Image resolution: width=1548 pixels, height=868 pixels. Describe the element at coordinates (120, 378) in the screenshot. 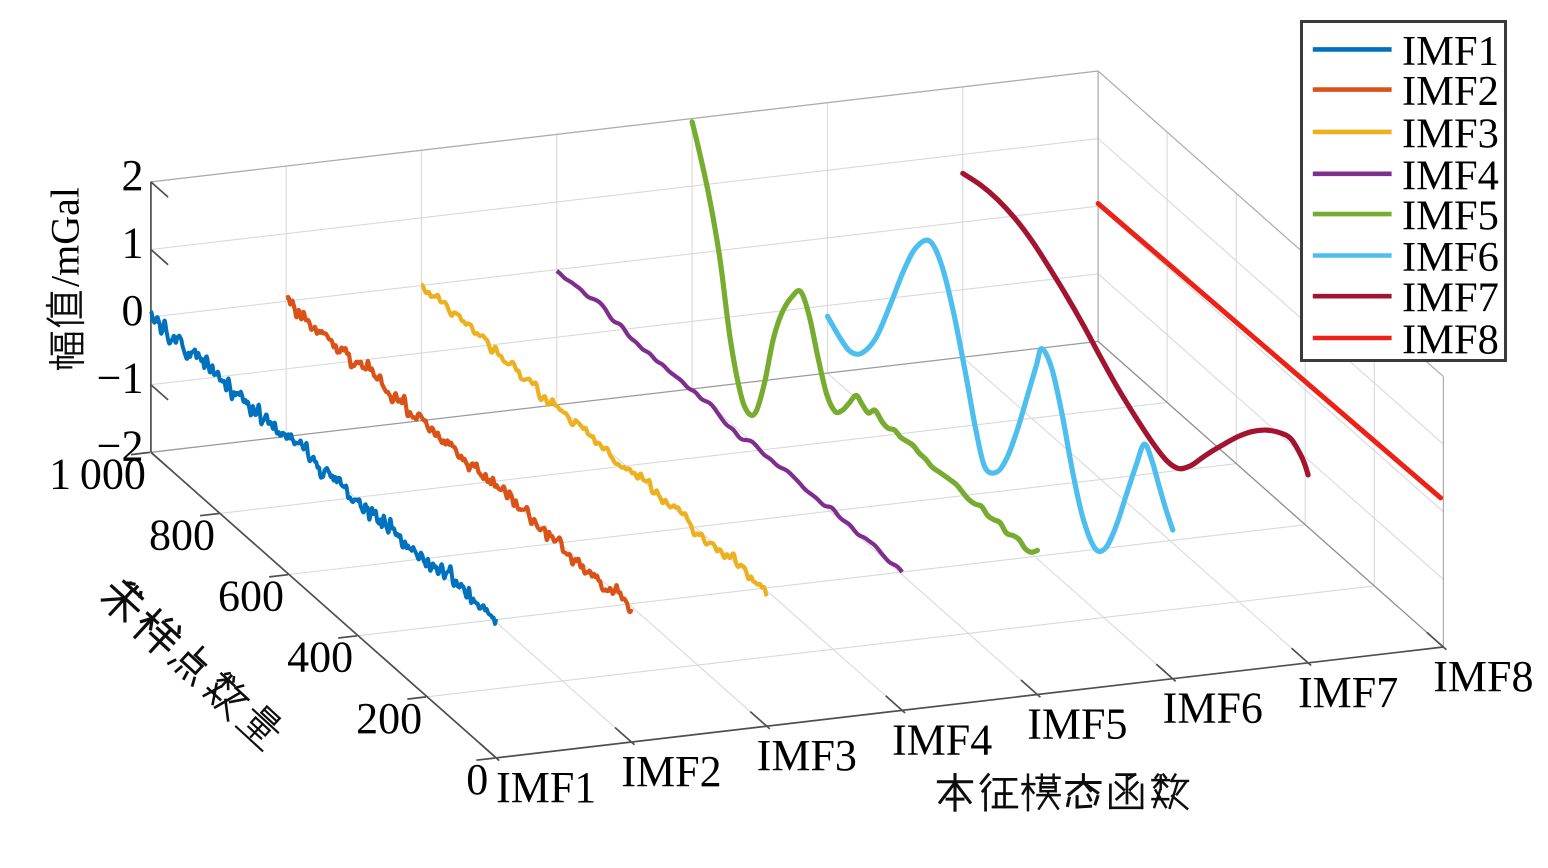

I see `svg-text: −1` at that location.